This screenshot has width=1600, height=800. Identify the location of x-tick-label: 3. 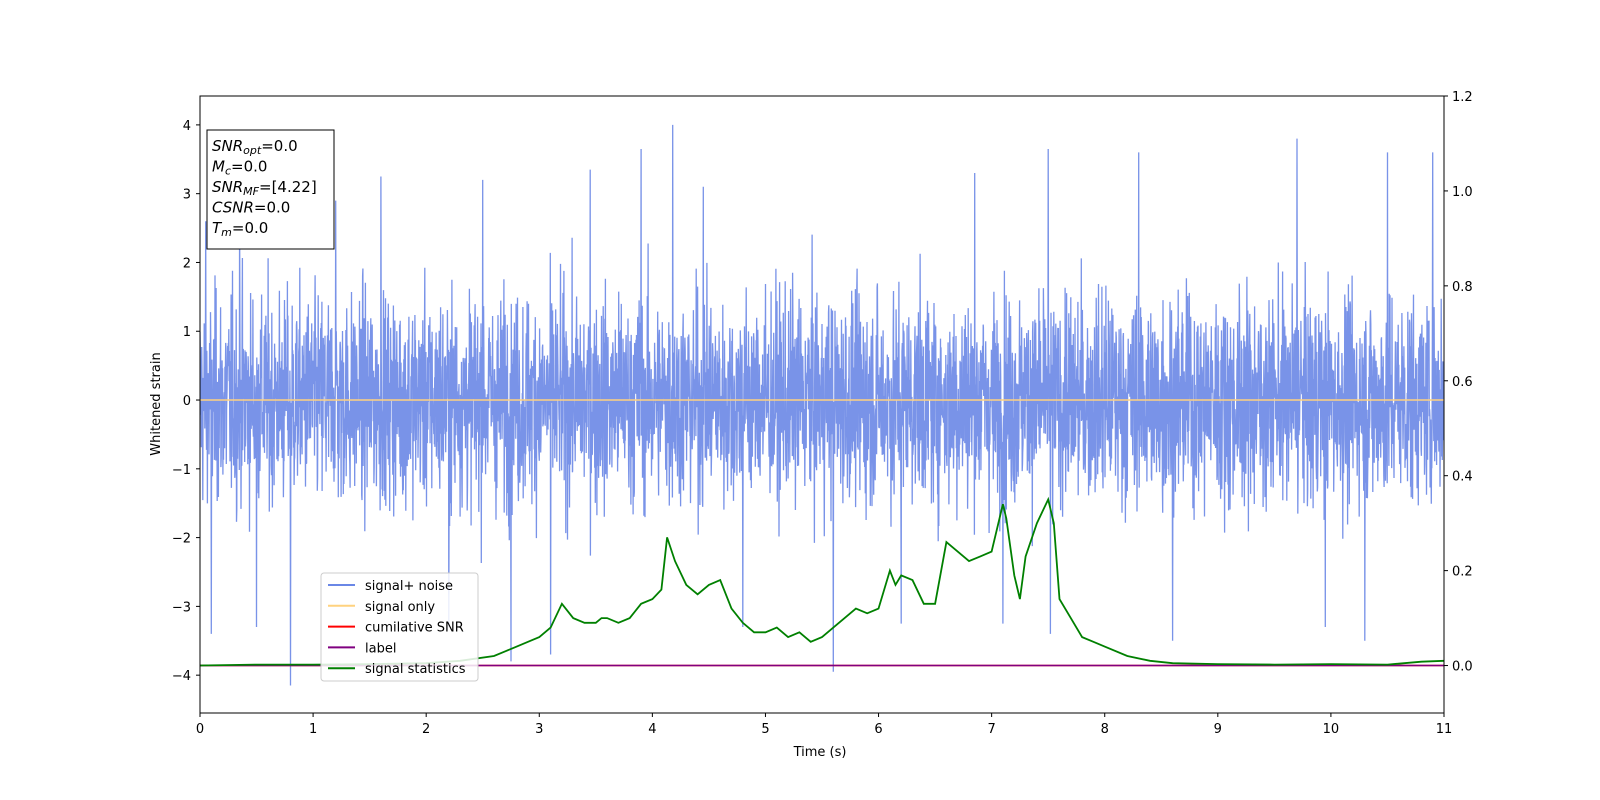
(539, 729).